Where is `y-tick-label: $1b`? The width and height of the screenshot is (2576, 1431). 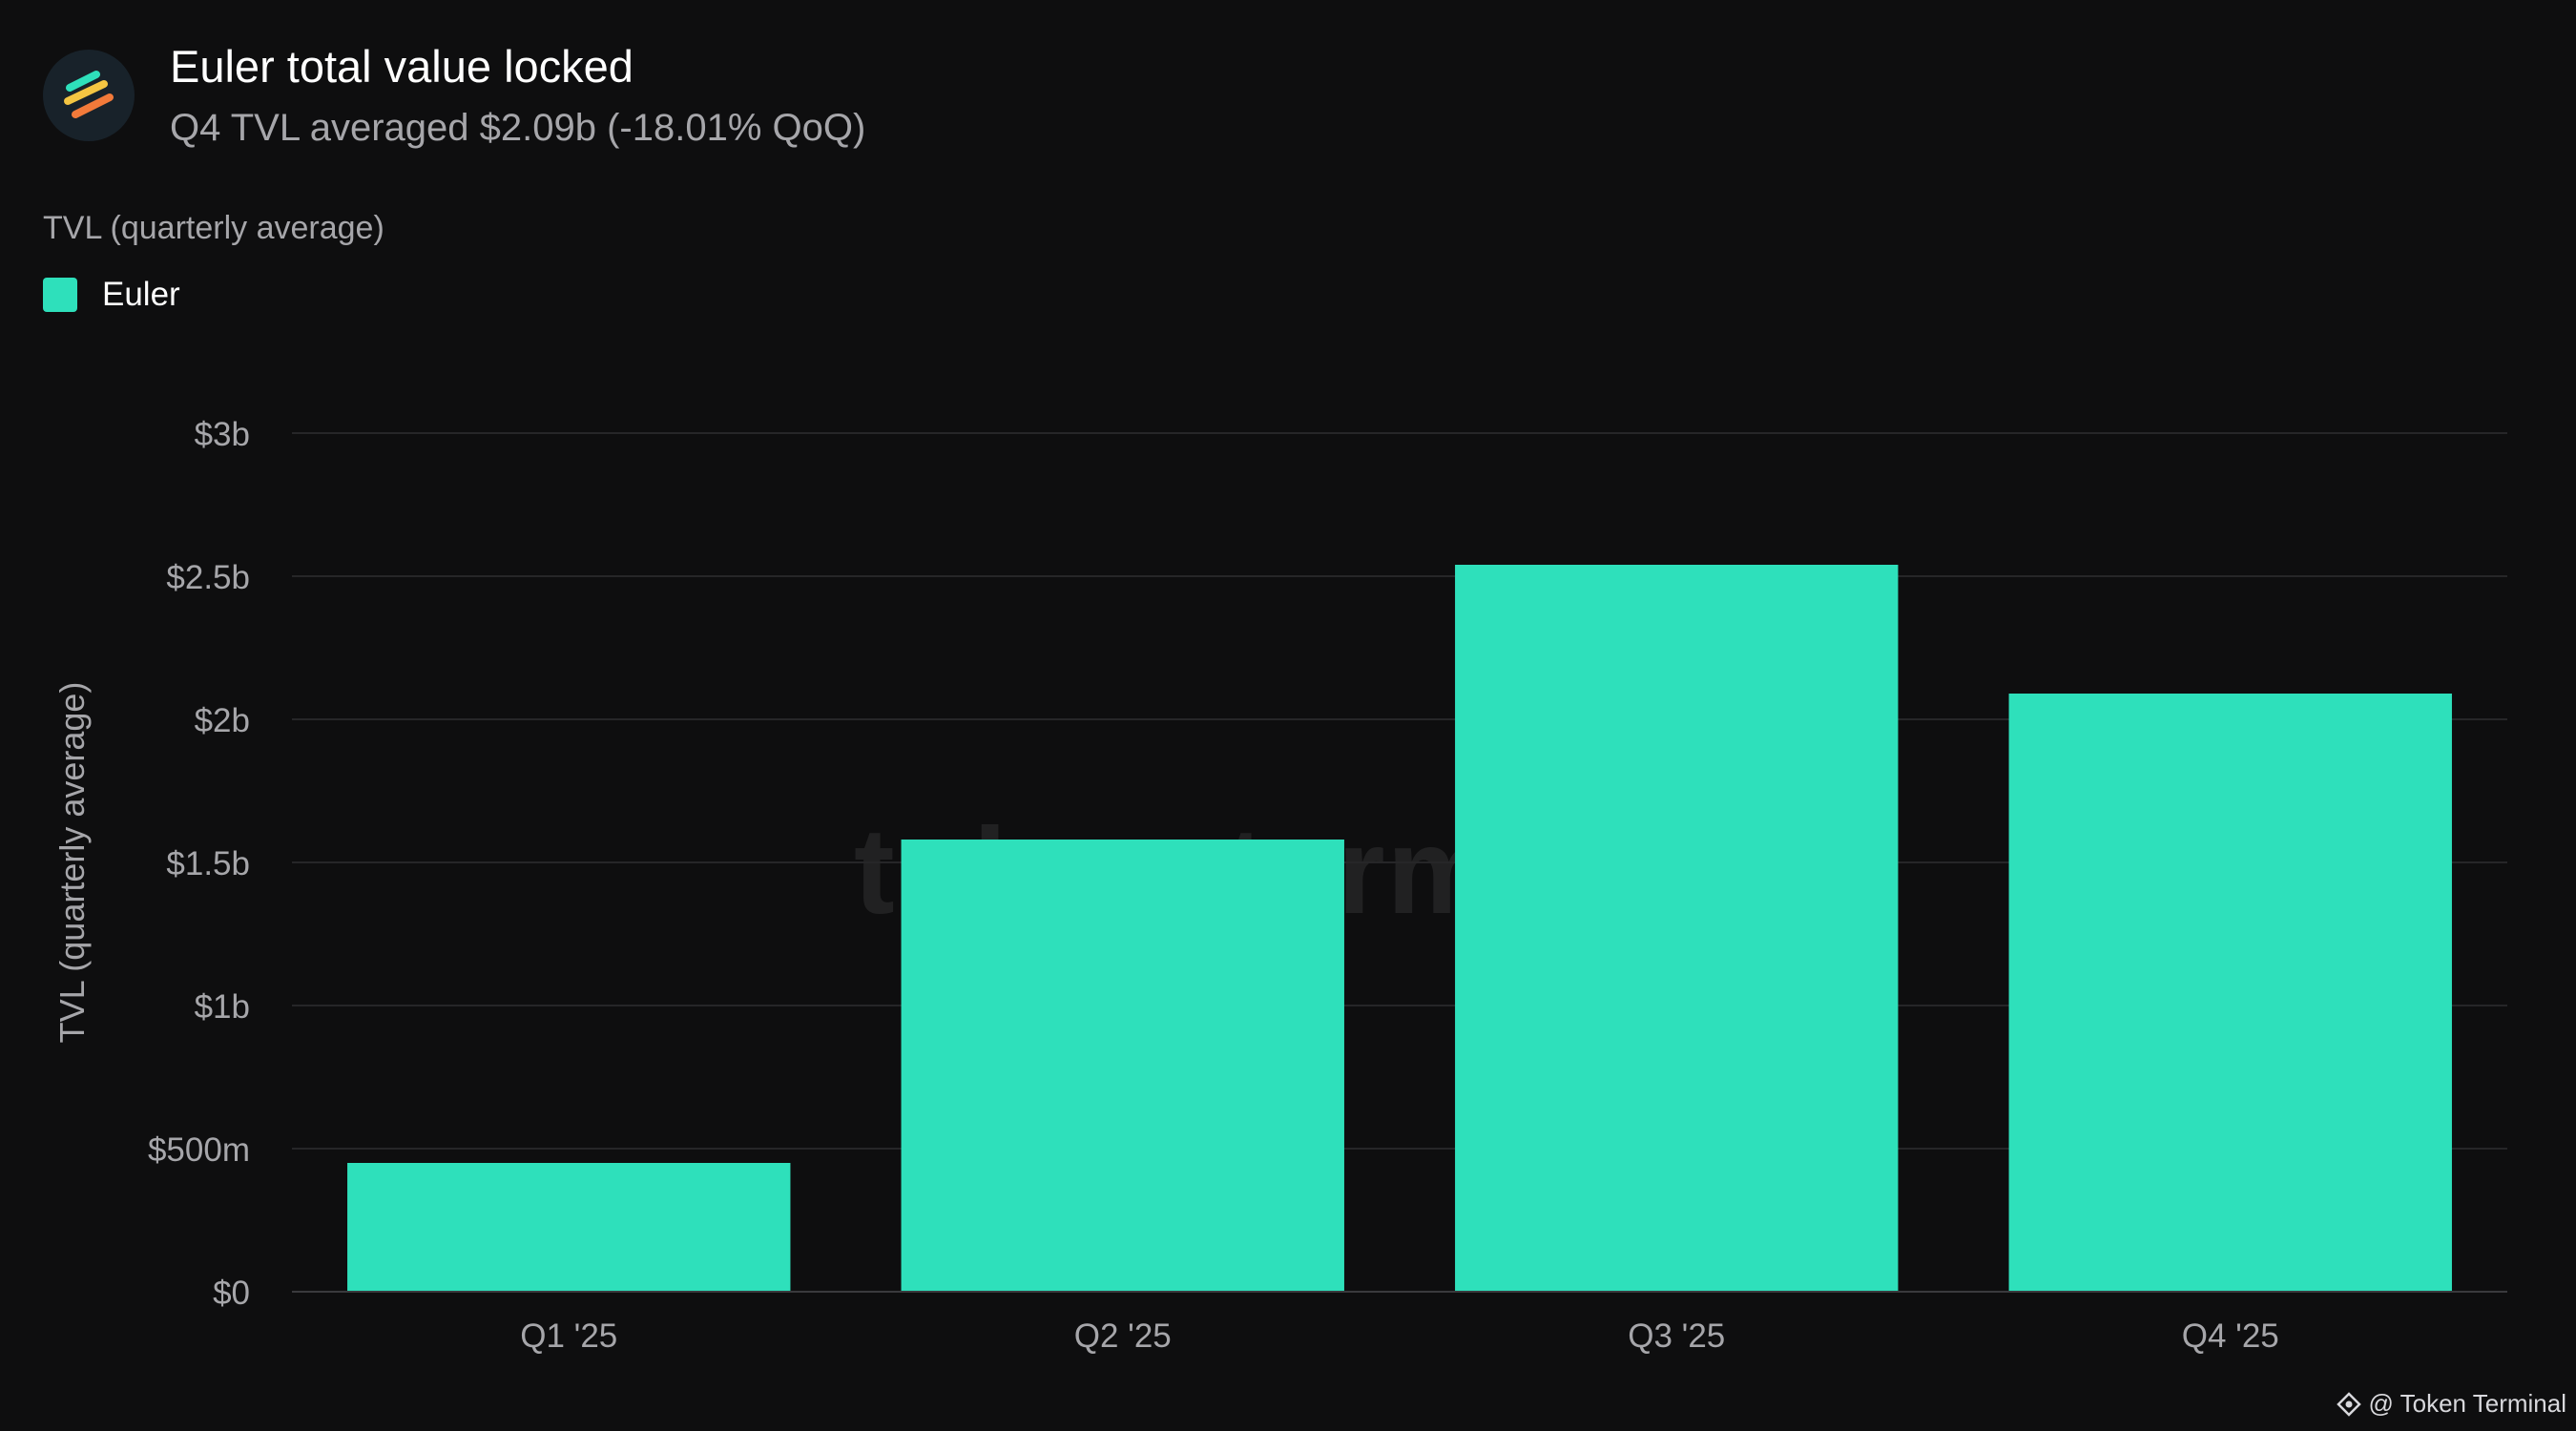 y-tick-label: $1b is located at coordinates (222, 1007).